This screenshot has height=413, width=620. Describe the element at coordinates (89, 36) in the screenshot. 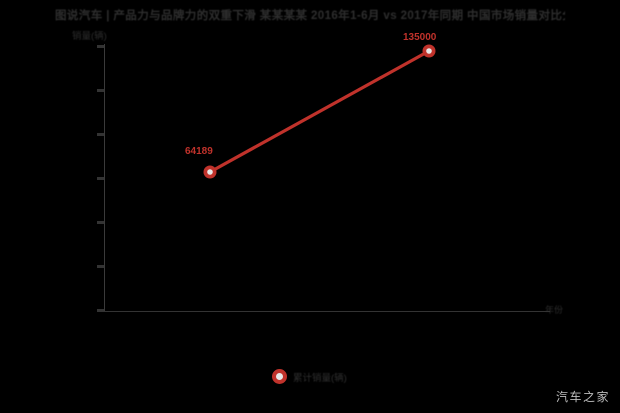

I see `y-axis-title: 销量(辆)` at that location.